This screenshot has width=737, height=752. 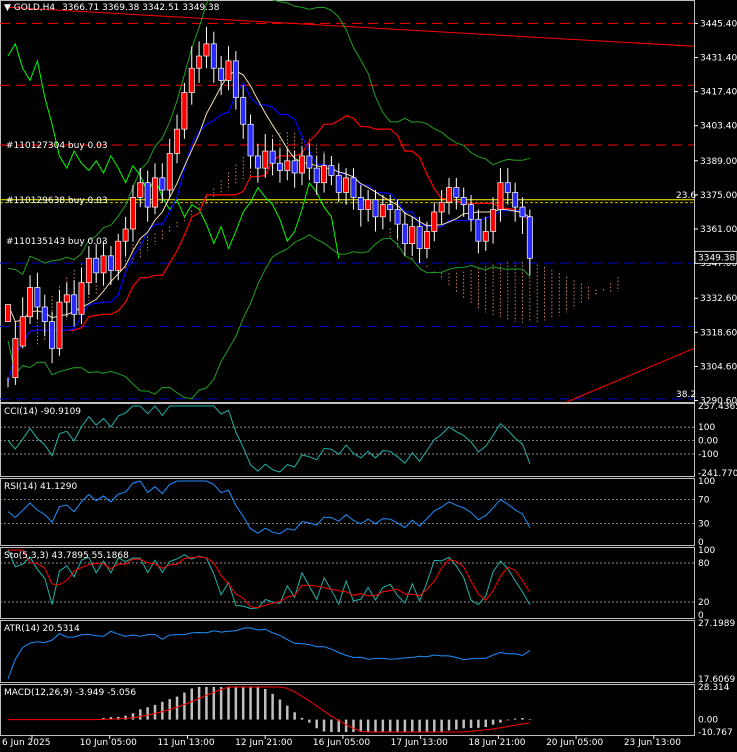 What do you see at coordinates (70, 693) in the screenshot?
I see `macd-label: MACD(12,26,9) -3.949 -5.056` at bounding box center [70, 693].